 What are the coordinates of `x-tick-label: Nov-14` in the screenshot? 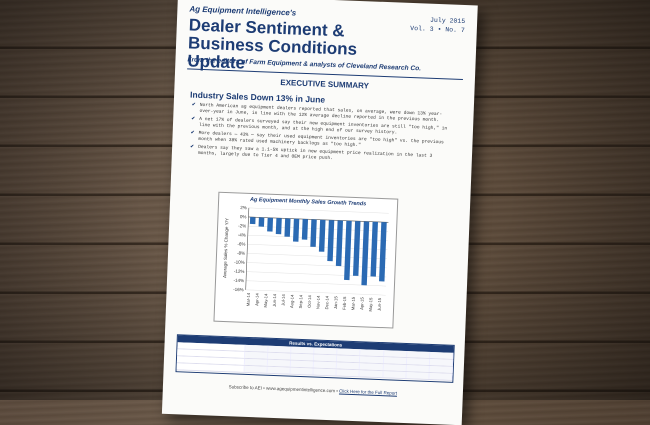 It's located at (318, 302).